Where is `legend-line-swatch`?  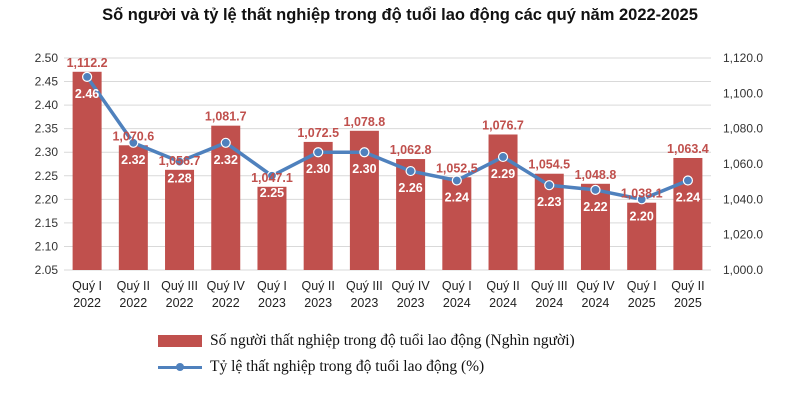 legend-line-swatch is located at coordinates (180, 367).